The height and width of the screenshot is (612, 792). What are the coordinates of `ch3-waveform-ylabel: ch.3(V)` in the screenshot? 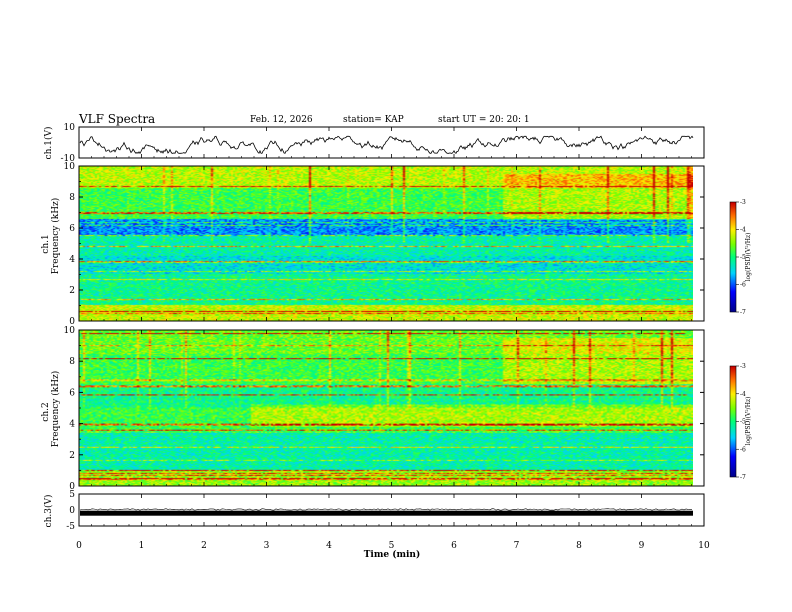 It's located at (48, 511).